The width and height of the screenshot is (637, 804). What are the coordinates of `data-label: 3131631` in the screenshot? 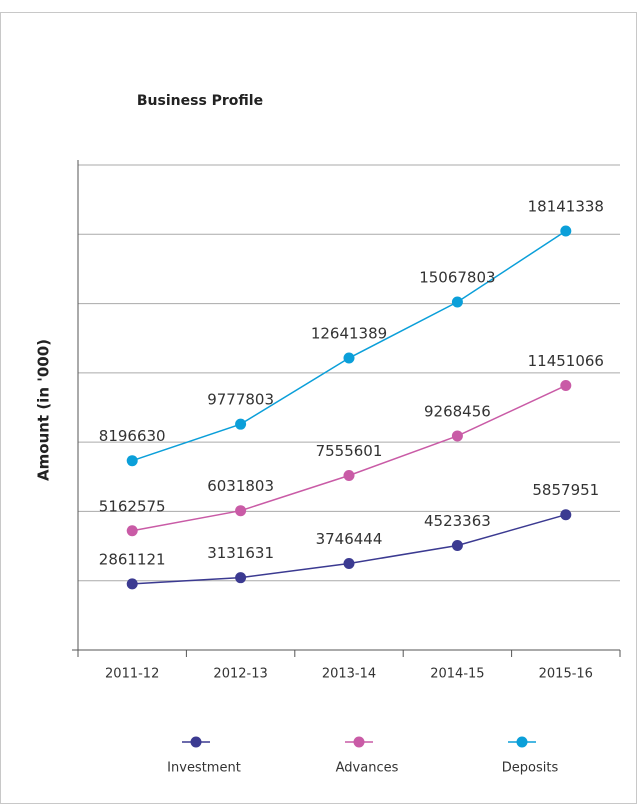 It's located at (240, 553).